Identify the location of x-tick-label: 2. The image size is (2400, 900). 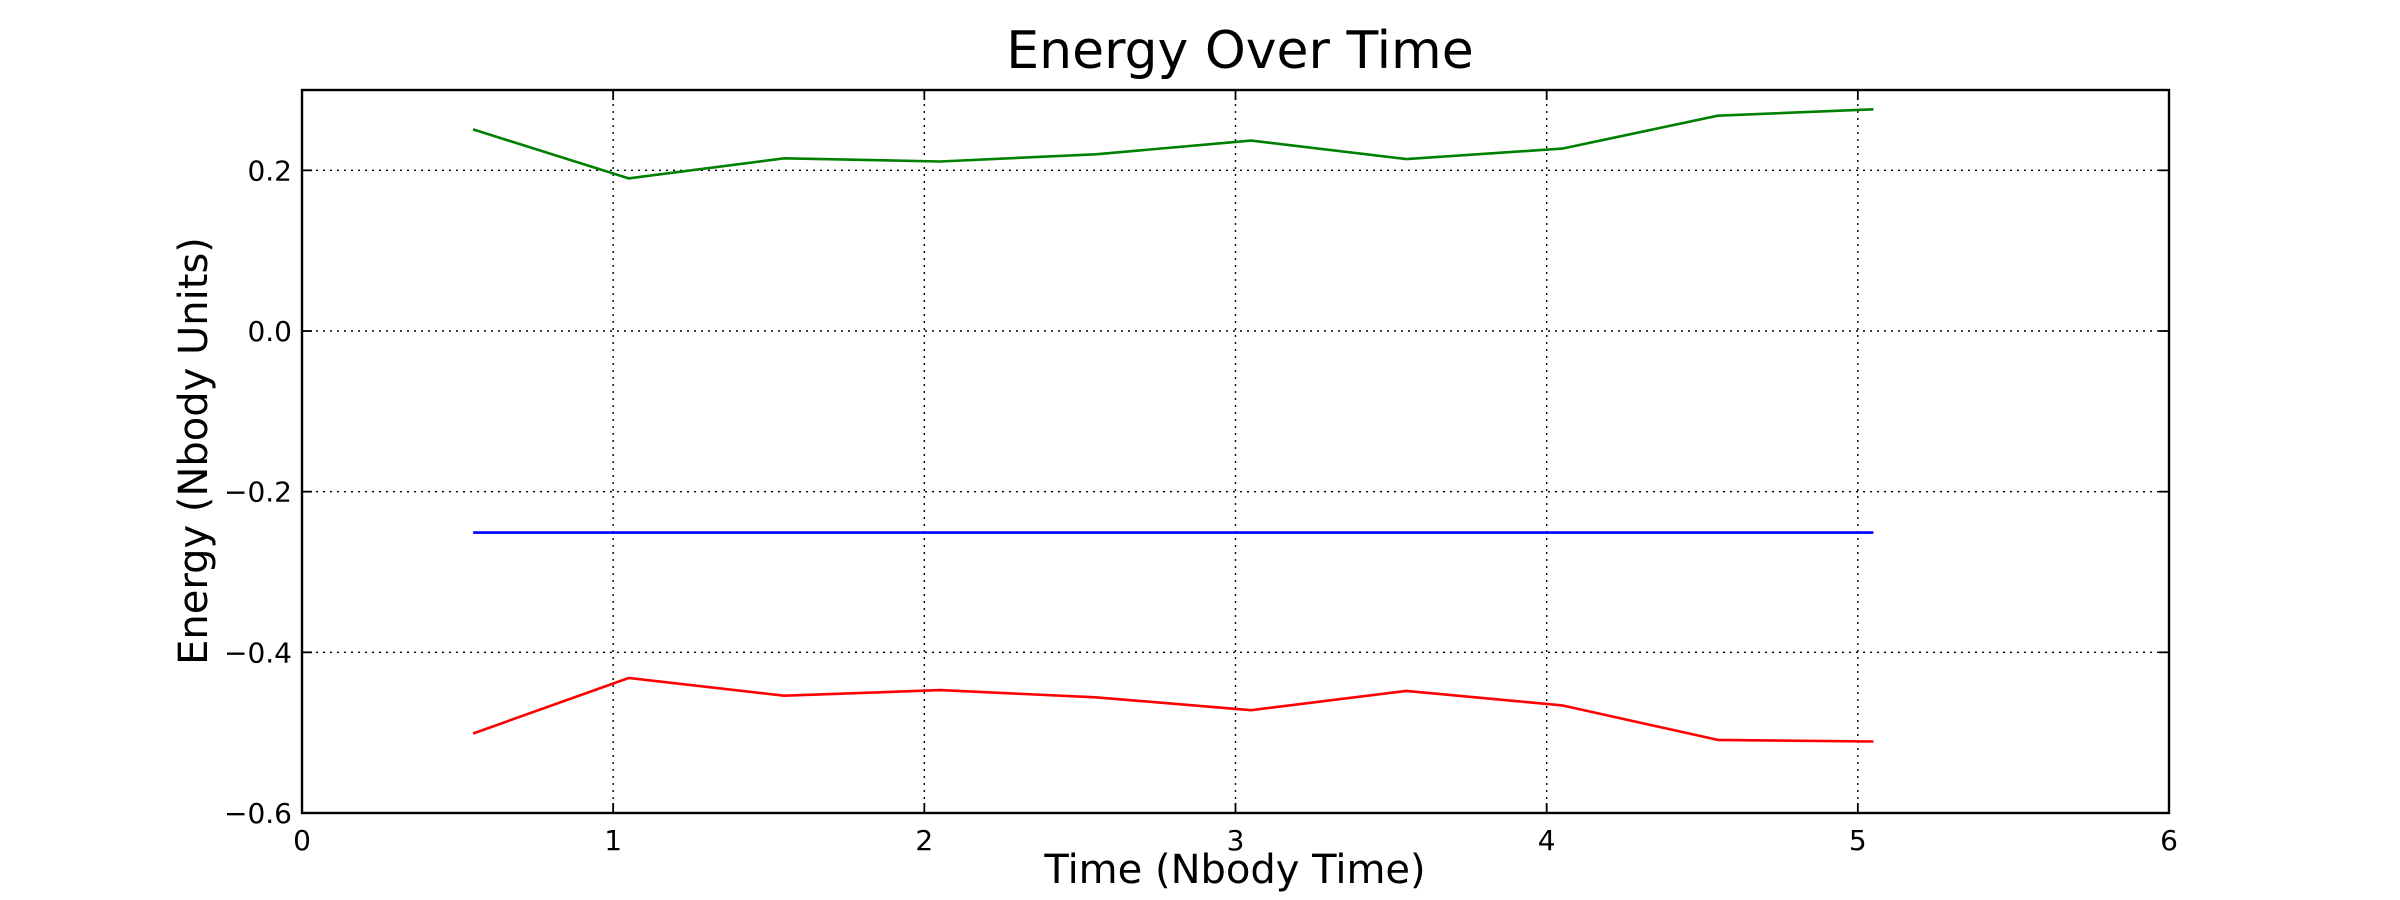
(924, 840).